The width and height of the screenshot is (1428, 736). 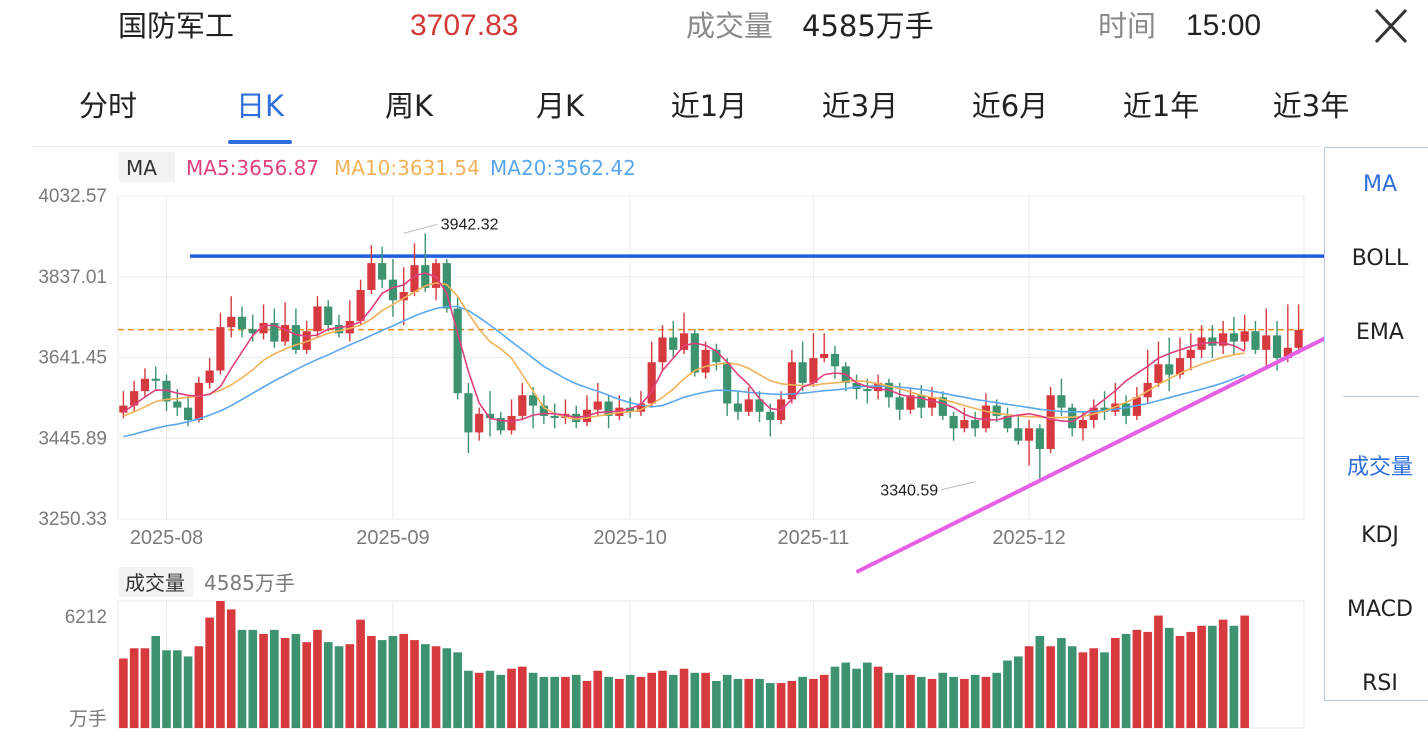 What do you see at coordinates (560, 106) in the screenshot?
I see `tab-monthly-k: 月K` at bounding box center [560, 106].